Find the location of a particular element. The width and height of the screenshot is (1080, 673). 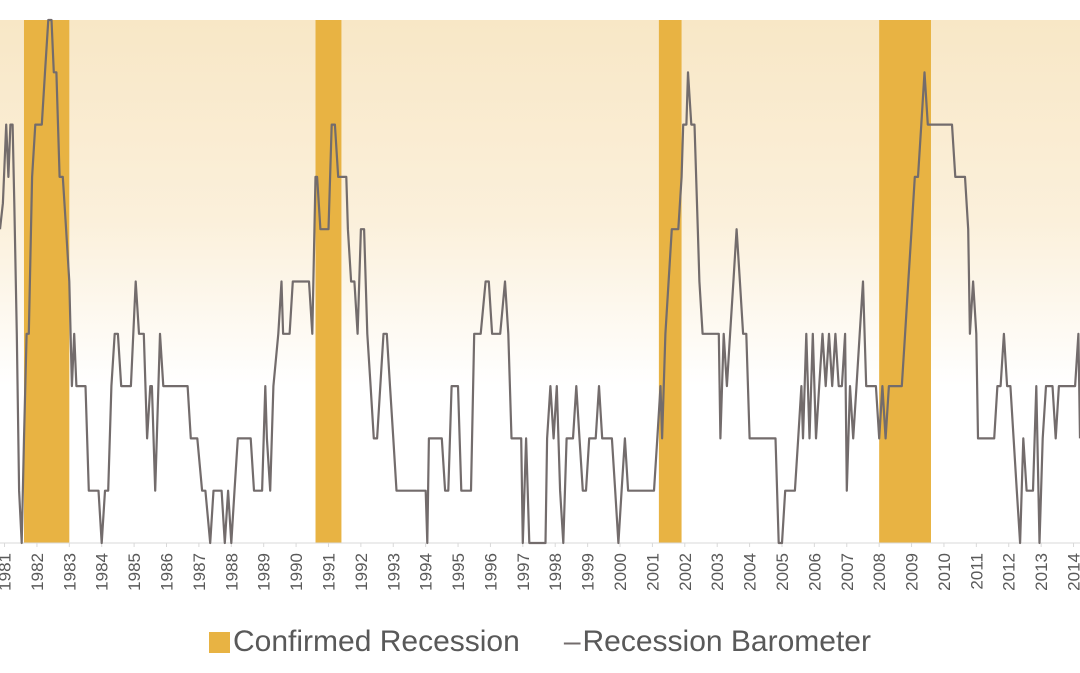

legend-swatch-barometer: – is located at coordinates (572, 641).